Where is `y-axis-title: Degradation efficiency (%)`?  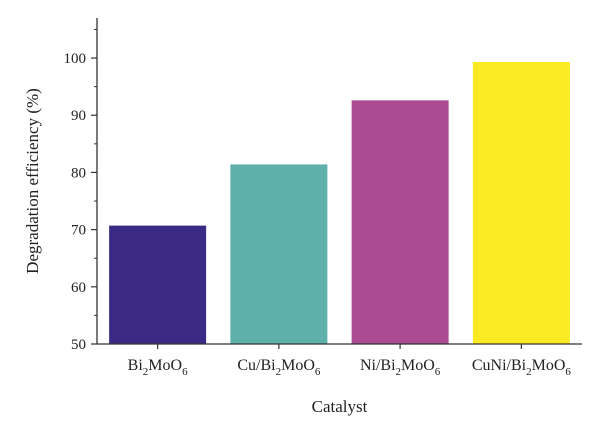
y-axis-title: Degradation efficiency (%) is located at coordinates (32, 181).